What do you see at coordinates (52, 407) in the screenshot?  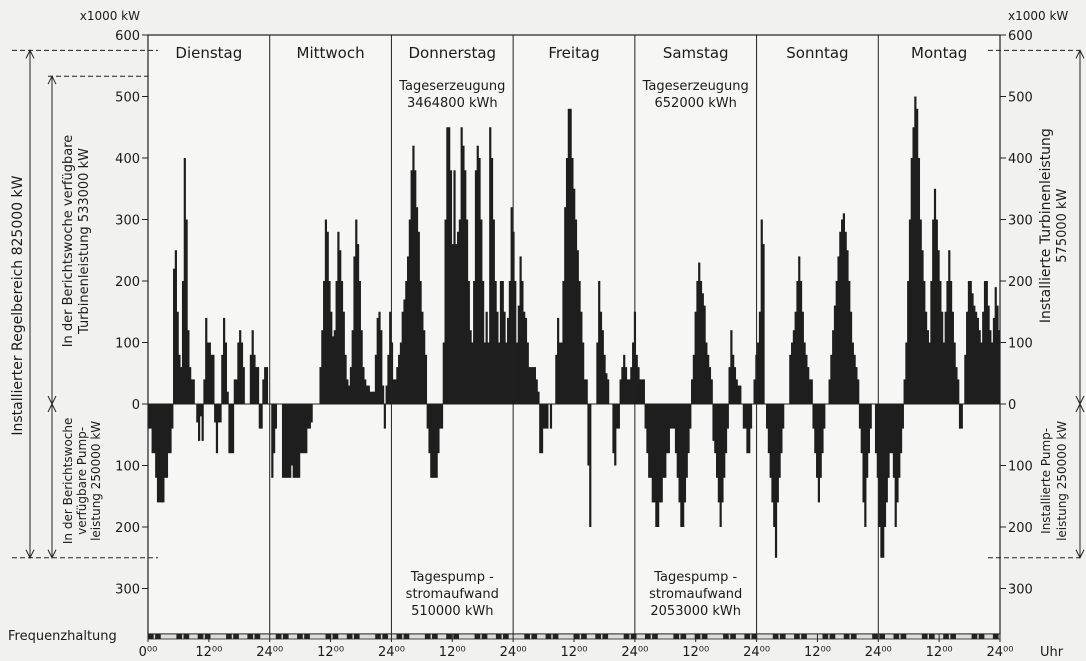 I see `arrow-week-pump-head` at bounding box center [52, 407].